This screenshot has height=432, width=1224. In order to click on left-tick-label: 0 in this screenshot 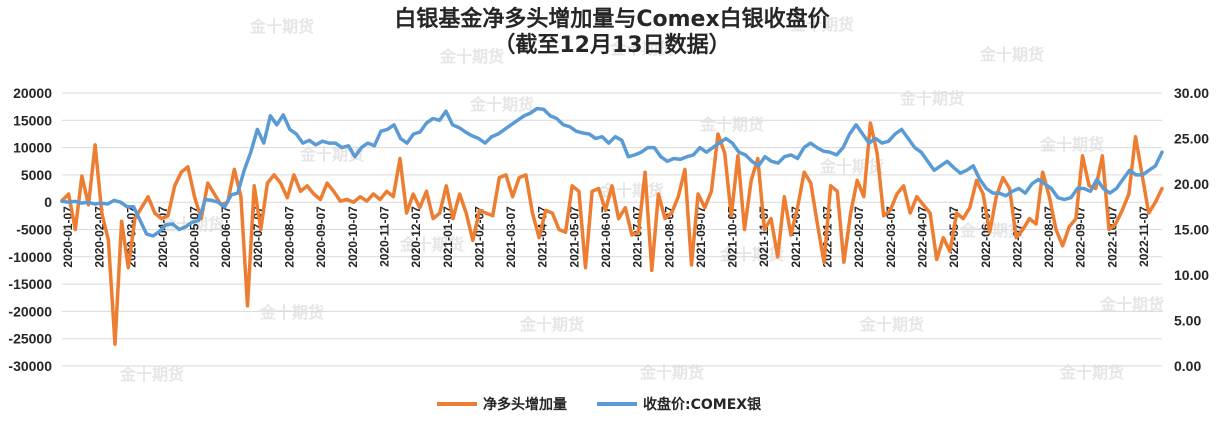, I will do `click(48, 202)`.